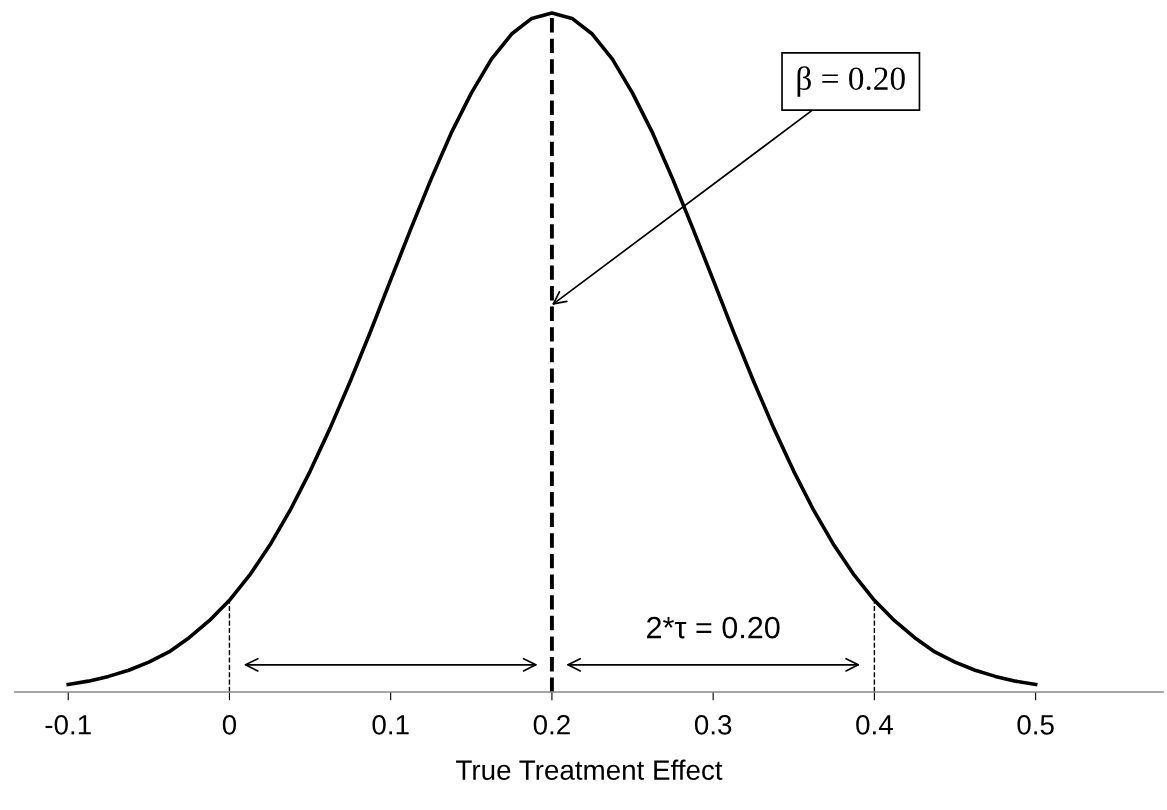 This screenshot has width=1167, height=810. Describe the element at coordinates (1035, 724) in the screenshot. I see `x-tick-label: 0.5` at that location.